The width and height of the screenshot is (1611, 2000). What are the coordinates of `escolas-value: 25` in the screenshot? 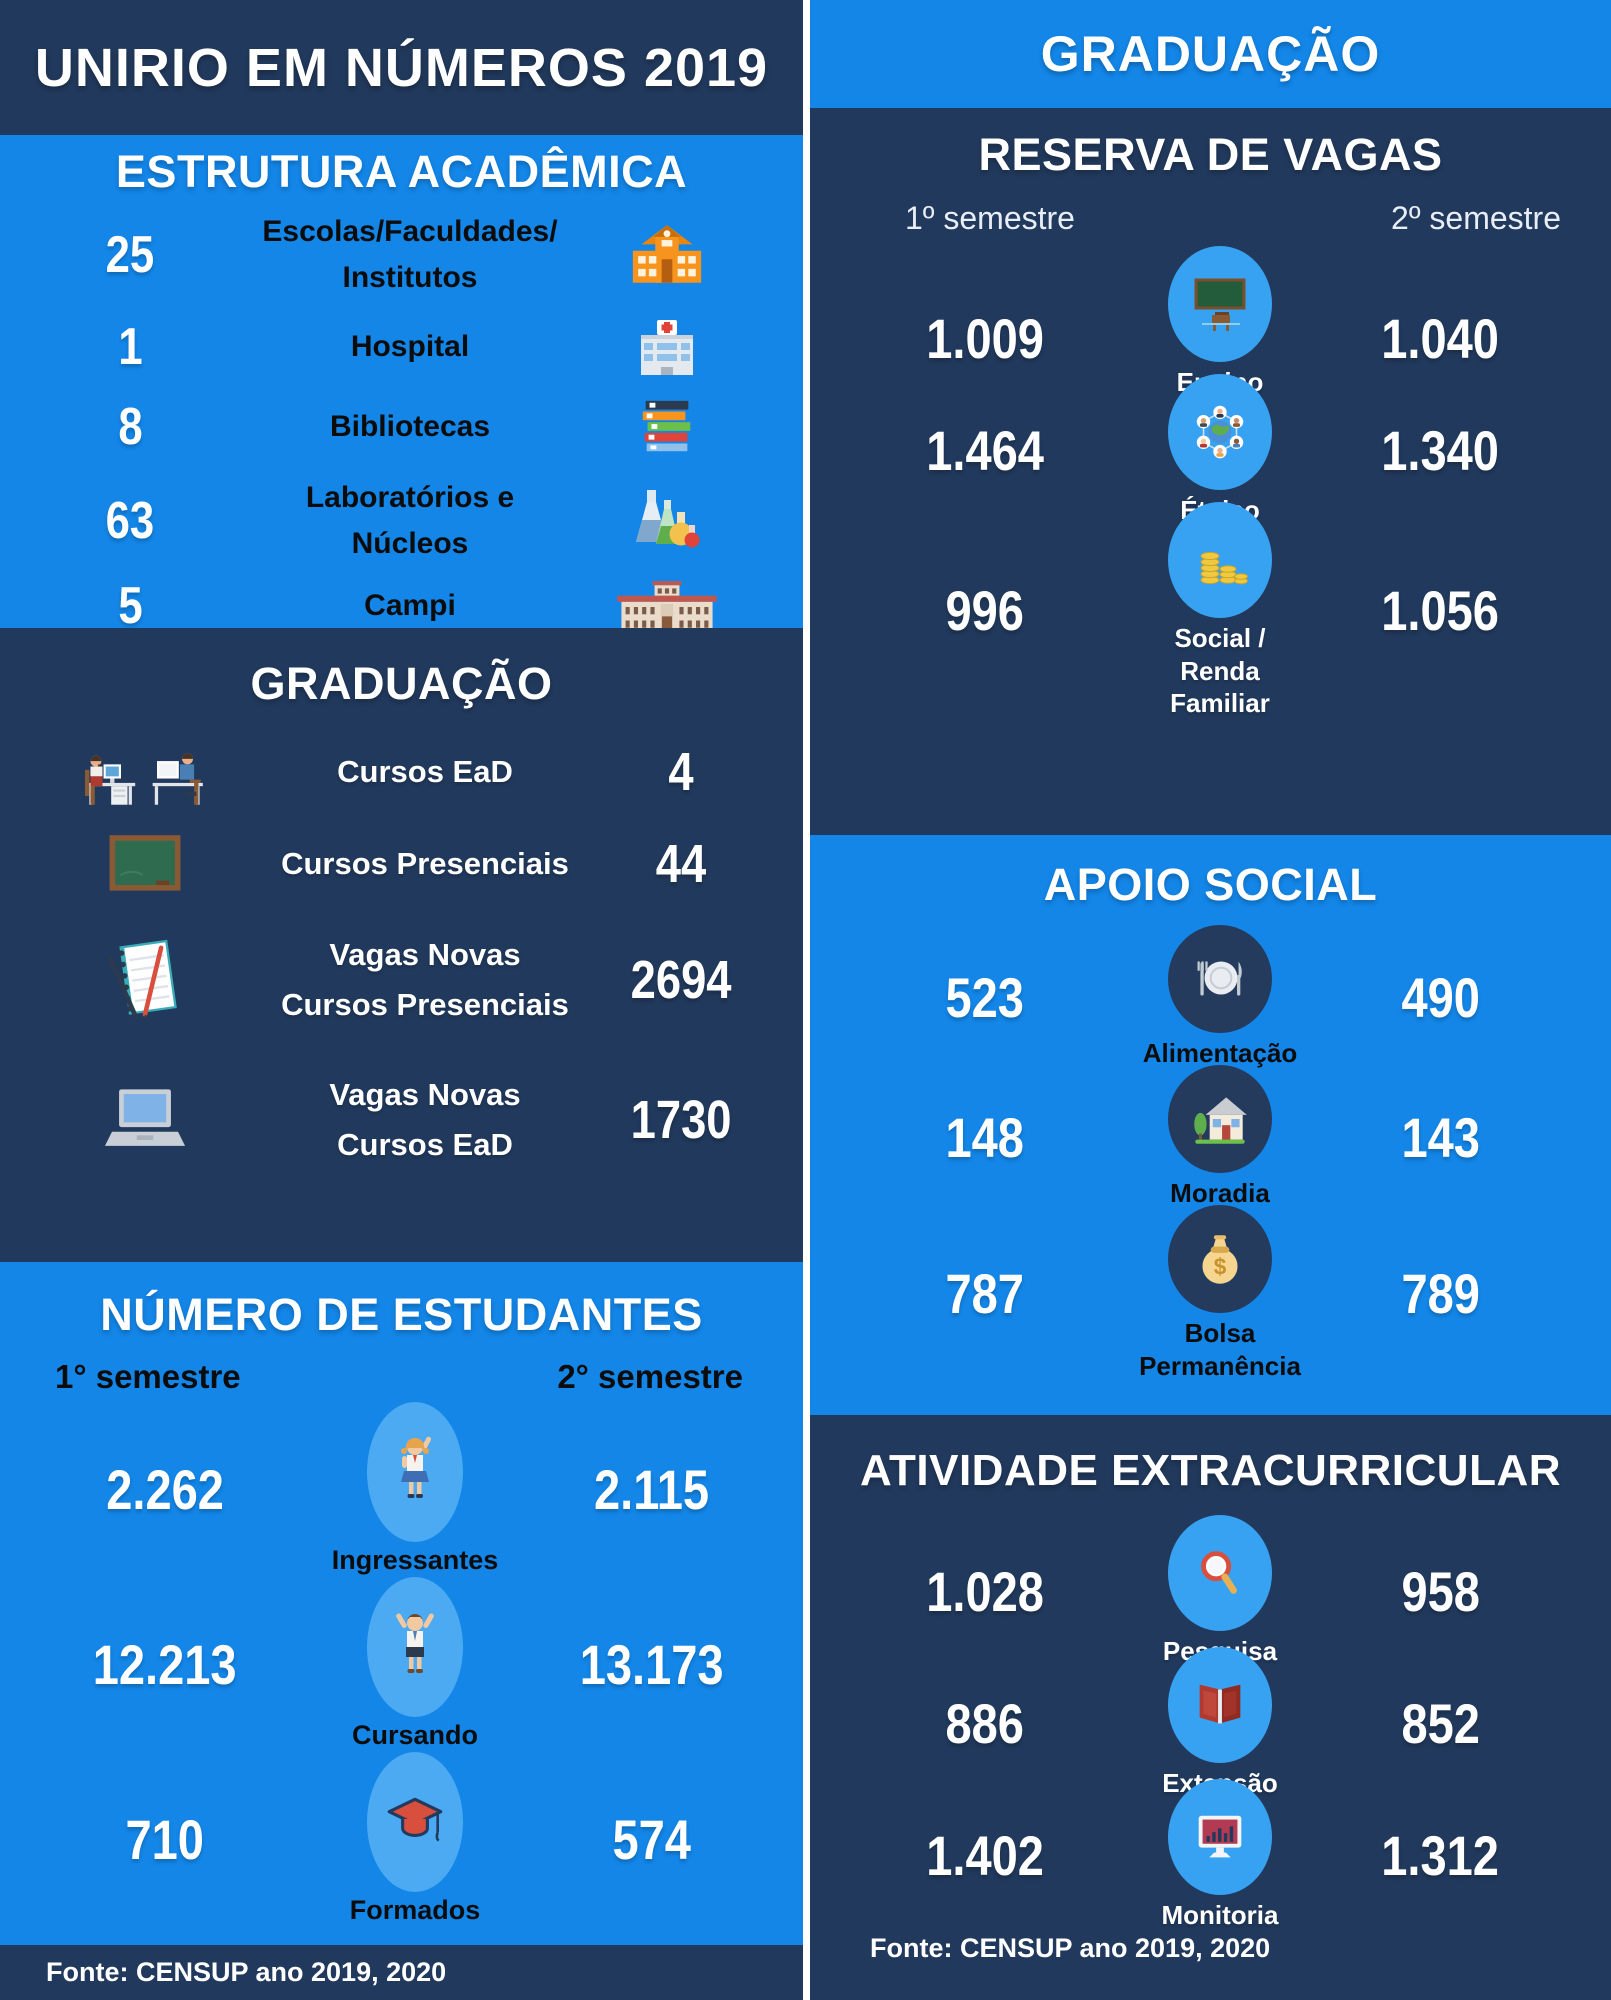 It's located at (130, 255).